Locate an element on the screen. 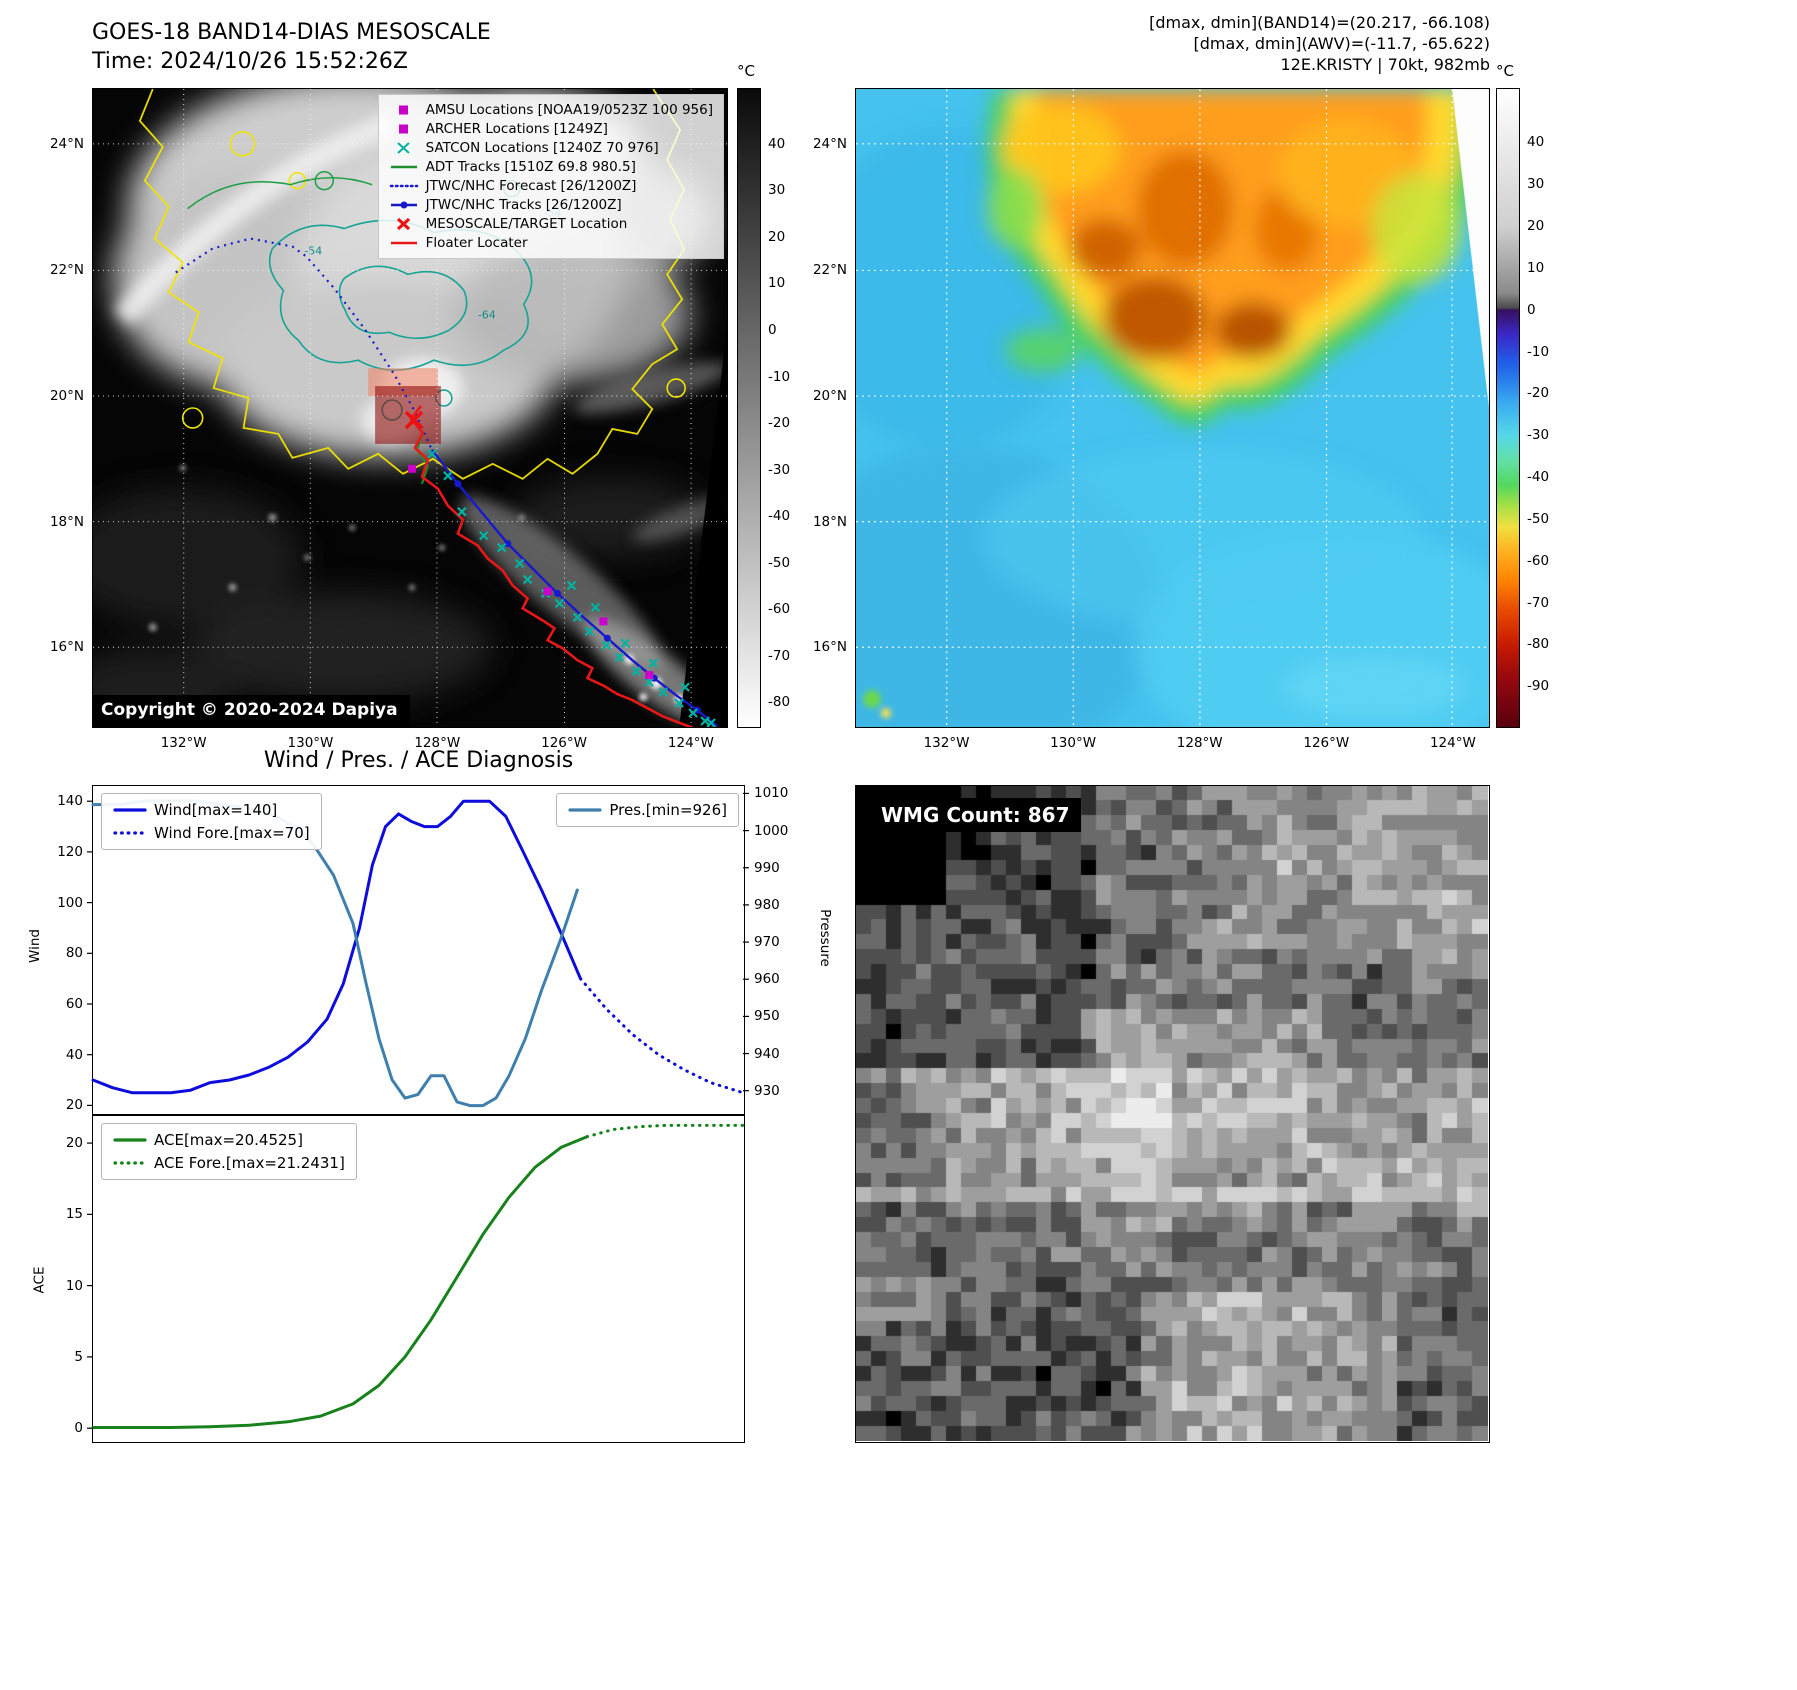 This screenshot has height=1690, width=1797. storm-id-label: 12E.KRISTY | 70kt, 982mb is located at coordinates (1385, 64).